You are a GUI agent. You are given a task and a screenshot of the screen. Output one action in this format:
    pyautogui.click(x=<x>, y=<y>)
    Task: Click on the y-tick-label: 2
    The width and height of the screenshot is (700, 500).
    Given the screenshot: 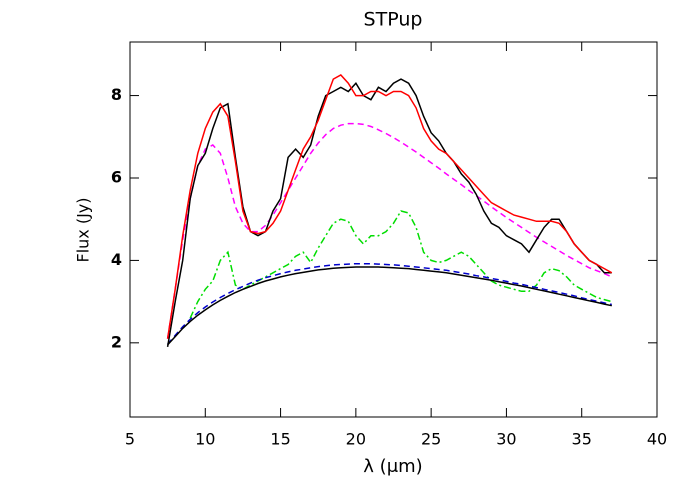 What is the action you would take?
    pyautogui.click(x=116, y=341)
    